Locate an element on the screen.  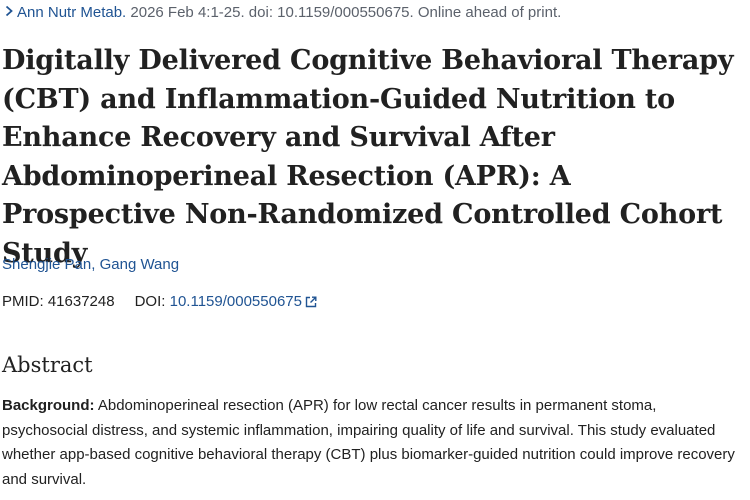
journal-link: Ann Nutr Metab. is located at coordinates (72, 12).